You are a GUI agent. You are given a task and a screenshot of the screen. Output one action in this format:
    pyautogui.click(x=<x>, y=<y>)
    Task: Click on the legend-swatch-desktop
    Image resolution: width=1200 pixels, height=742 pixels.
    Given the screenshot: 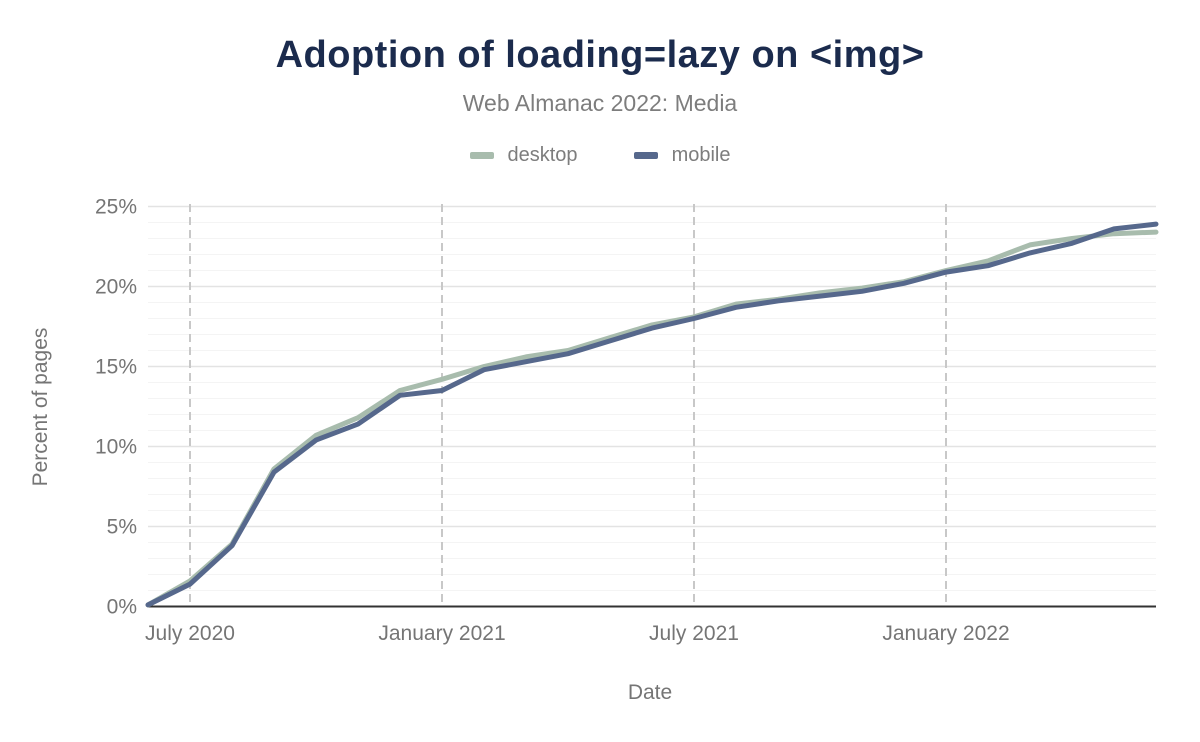 What is the action you would take?
    pyautogui.click(x=481, y=155)
    